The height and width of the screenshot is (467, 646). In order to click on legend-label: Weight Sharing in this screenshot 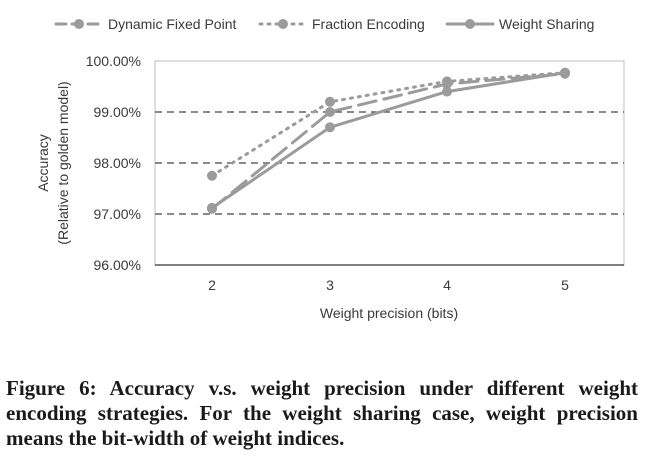, I will do `click(546, 24)`.